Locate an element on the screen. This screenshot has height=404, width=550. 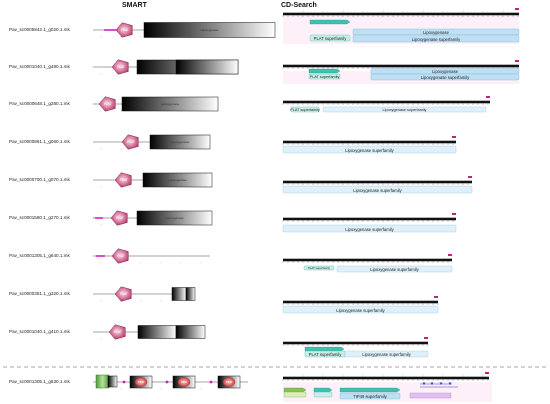
teal-superfamily-hit is located at coordinates (323, 394).